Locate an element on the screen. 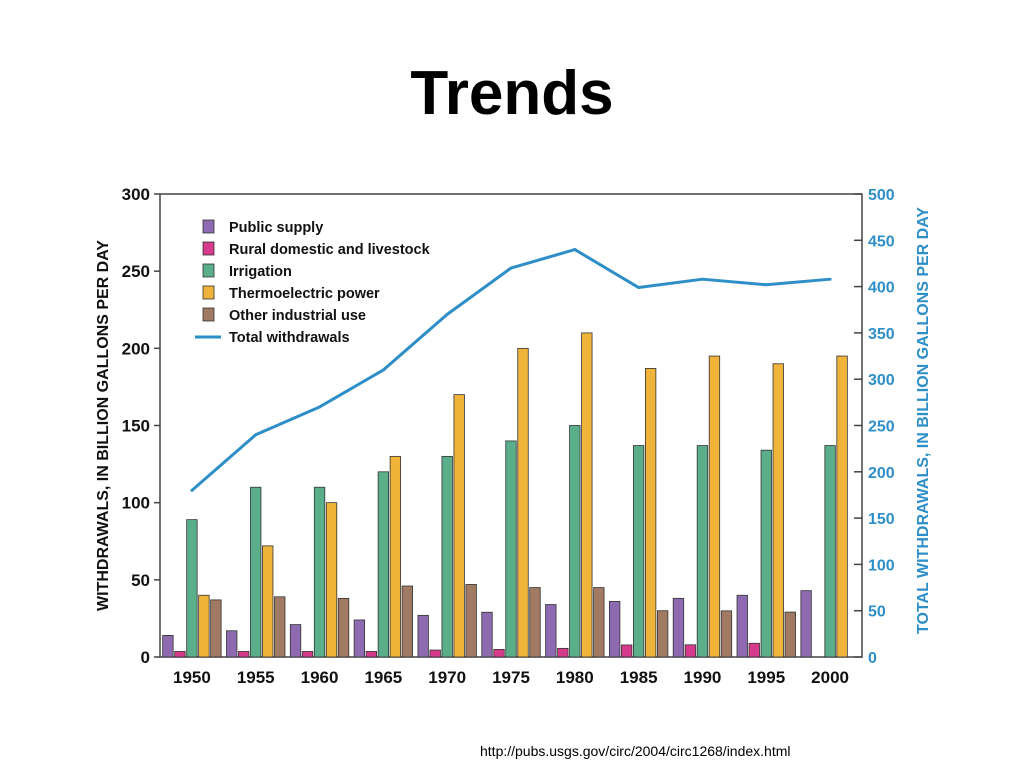  total-point-1970 is located at coordinates (447, 314).